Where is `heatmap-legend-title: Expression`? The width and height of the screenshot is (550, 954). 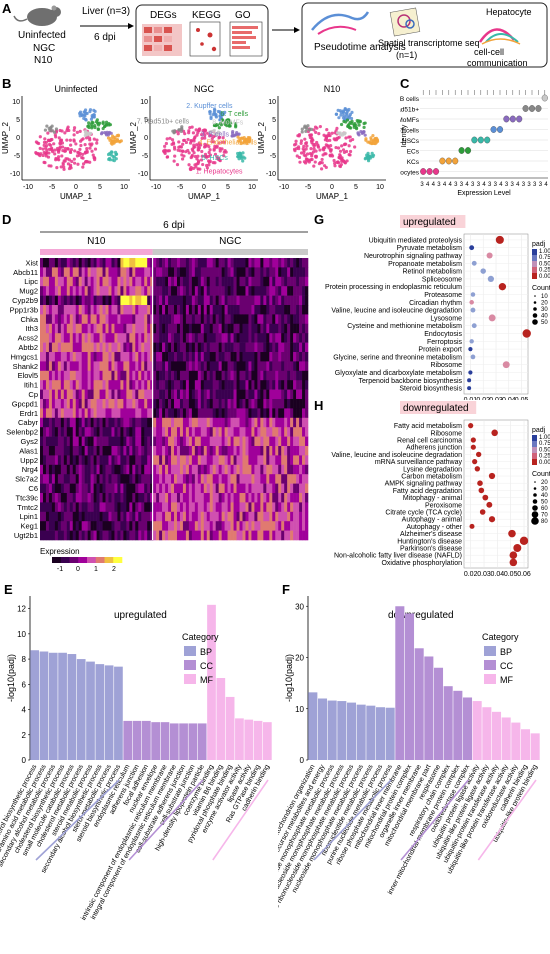
heatmap-legend-title: Expression is located at coordinates (60, 551).